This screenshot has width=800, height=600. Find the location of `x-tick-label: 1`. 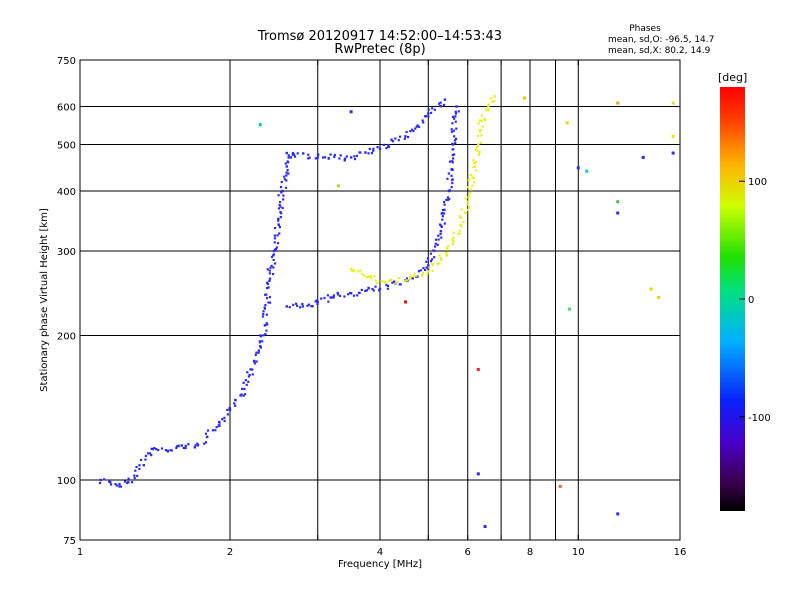

x-tick-label: 1 is located at coordinates (80, 552).